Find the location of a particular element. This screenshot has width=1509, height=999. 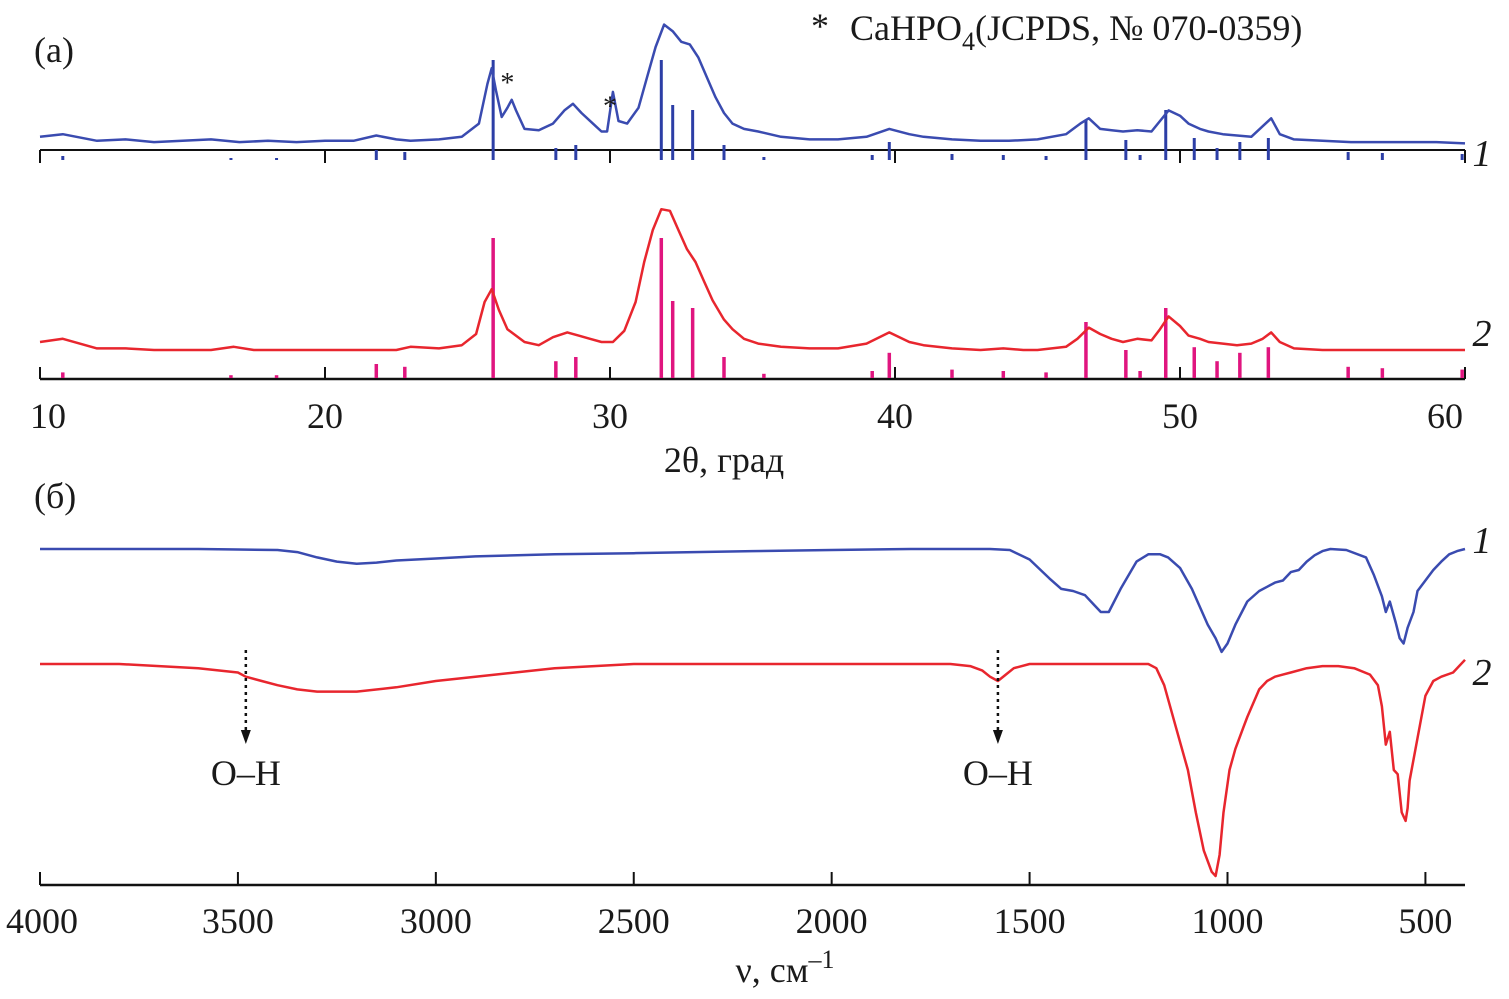

ir-annotations: O–H O–H is located at coordinates (622, 721).